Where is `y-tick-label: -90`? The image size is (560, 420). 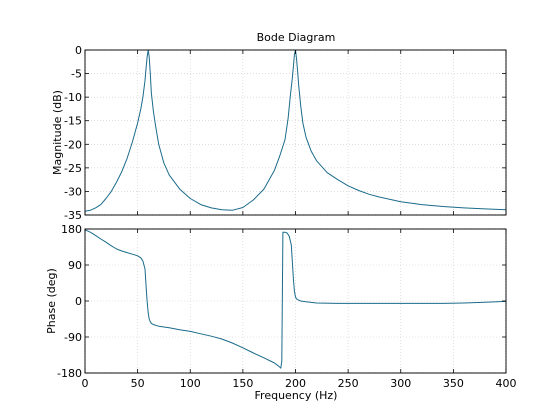
y-tick-label: -90 is located at coordinates (73, 337).